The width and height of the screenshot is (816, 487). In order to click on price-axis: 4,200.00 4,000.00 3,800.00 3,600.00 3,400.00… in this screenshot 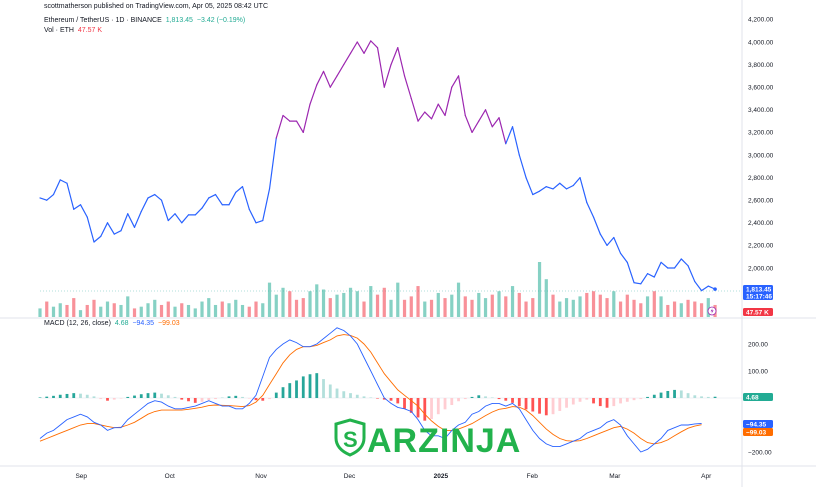, I will do `click(761, 237)`.